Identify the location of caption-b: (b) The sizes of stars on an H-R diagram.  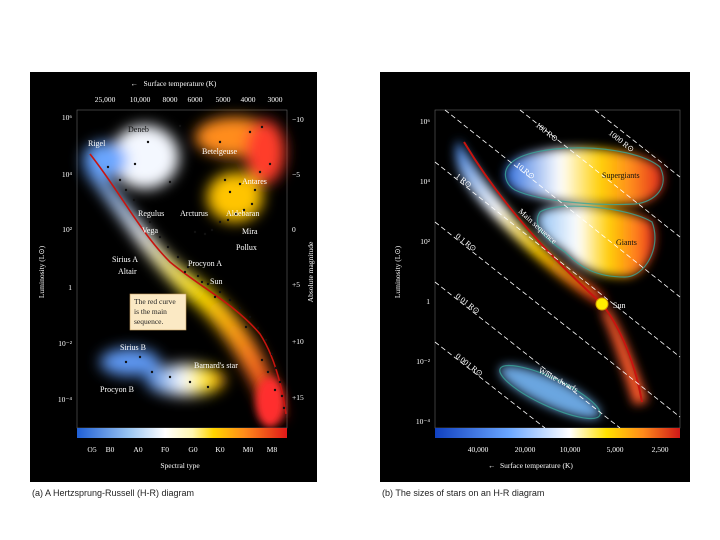
(463, 493).